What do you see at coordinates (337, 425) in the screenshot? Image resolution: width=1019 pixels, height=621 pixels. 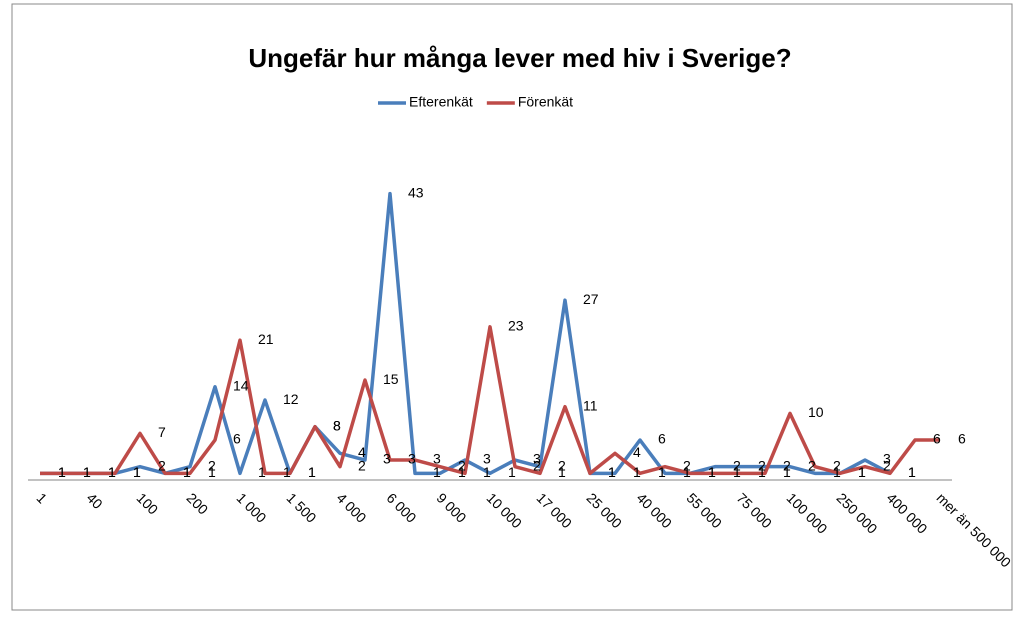 I see `data-label: 8` at bounding box center [337, 425].